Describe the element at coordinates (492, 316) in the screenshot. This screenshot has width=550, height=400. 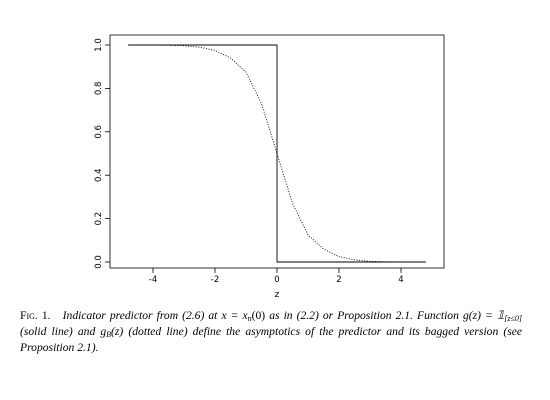
I see `caption-eq-g: g(z) = 𝟙[z≤0]` at that location.